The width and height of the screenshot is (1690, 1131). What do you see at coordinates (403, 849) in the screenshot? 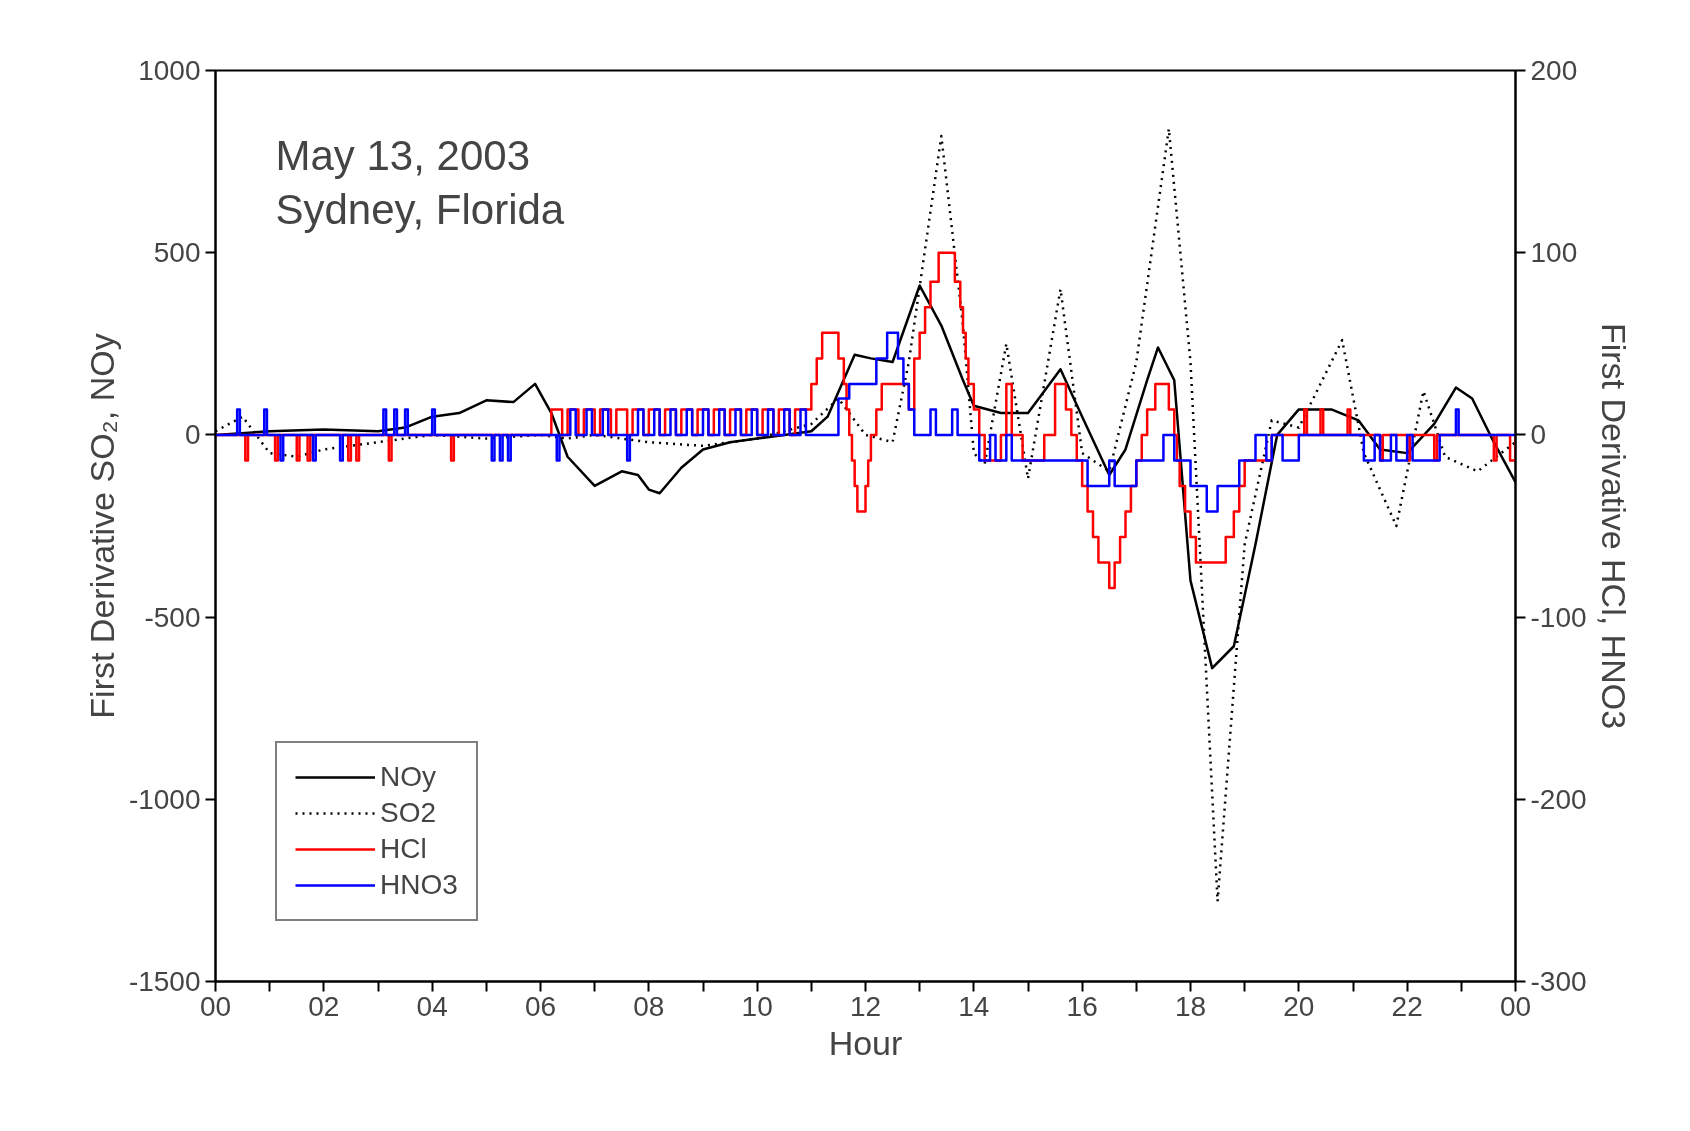
I see `legend-label: HCl` at bounding box center [403, 849].